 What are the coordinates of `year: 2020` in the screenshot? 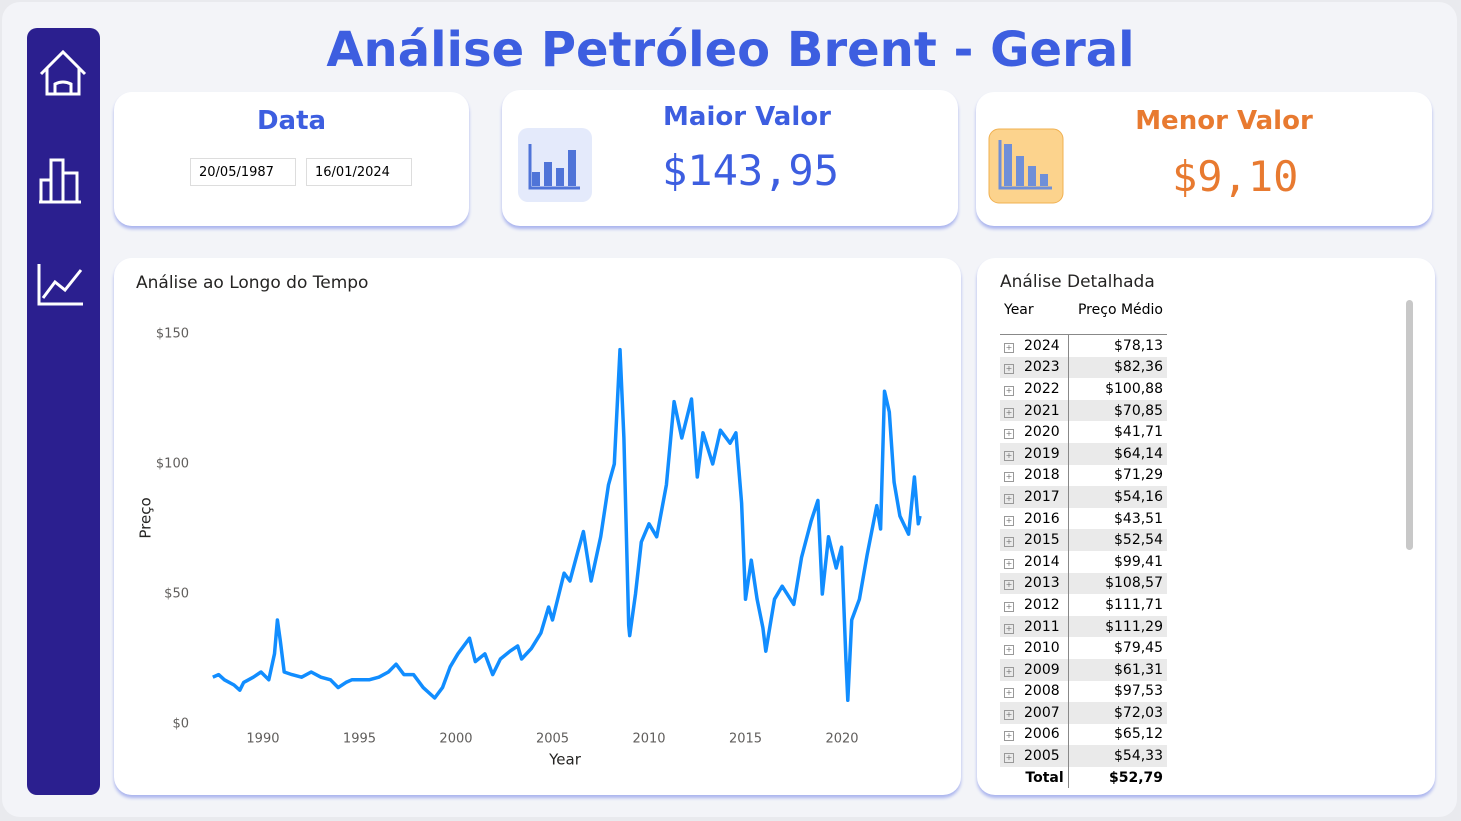 It's located at (1042, 432).